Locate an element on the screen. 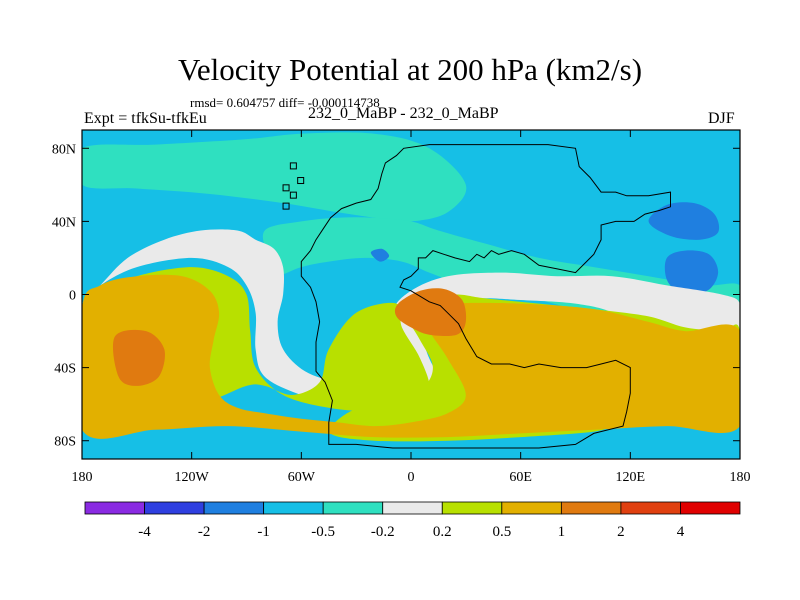 This screenshot has height=600, width=800. colorbar-label: -2 is located at coordinates (204, 532).